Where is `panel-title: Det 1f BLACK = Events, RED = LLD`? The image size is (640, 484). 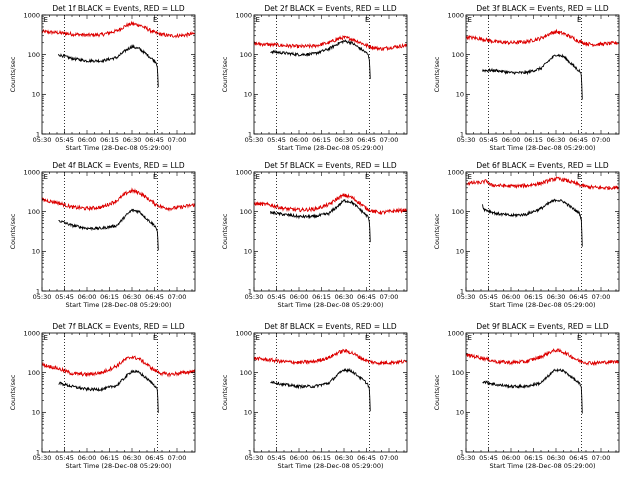 panel-title: Det 1f BLACK = Events, RED = LLD is located at coordinates (118, 8).